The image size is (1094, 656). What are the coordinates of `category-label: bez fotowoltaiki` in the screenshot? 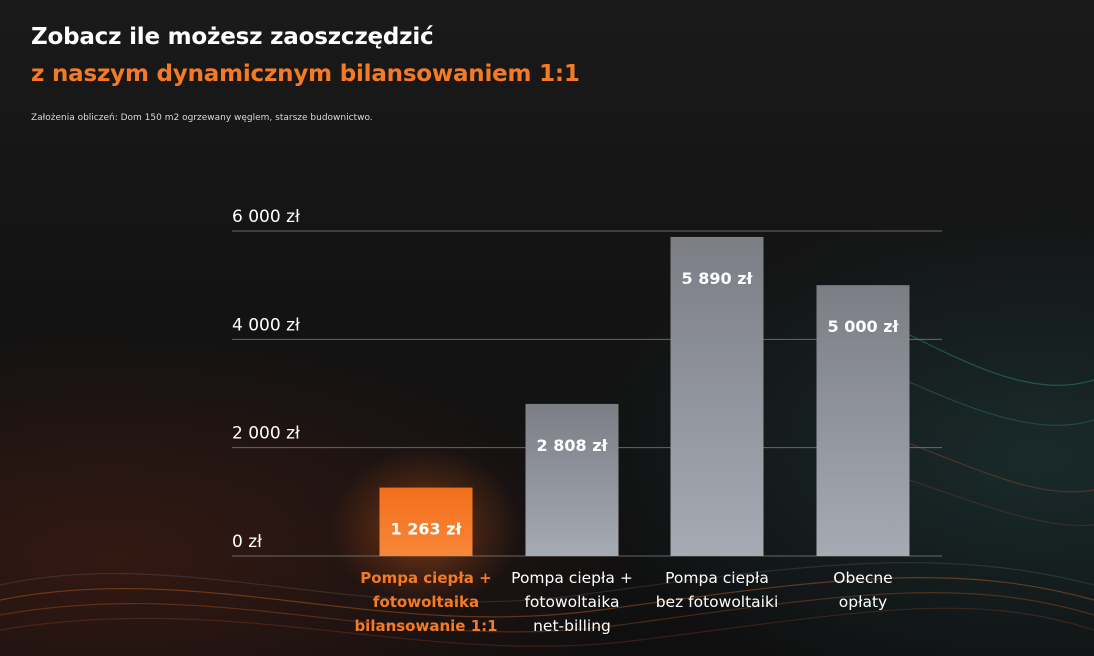 It's located at (717, 602).